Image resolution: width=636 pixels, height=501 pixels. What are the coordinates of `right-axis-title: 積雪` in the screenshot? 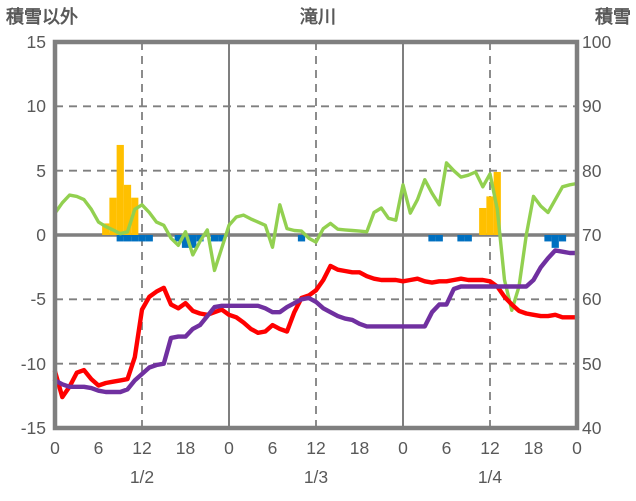 It's located at (613, 17).